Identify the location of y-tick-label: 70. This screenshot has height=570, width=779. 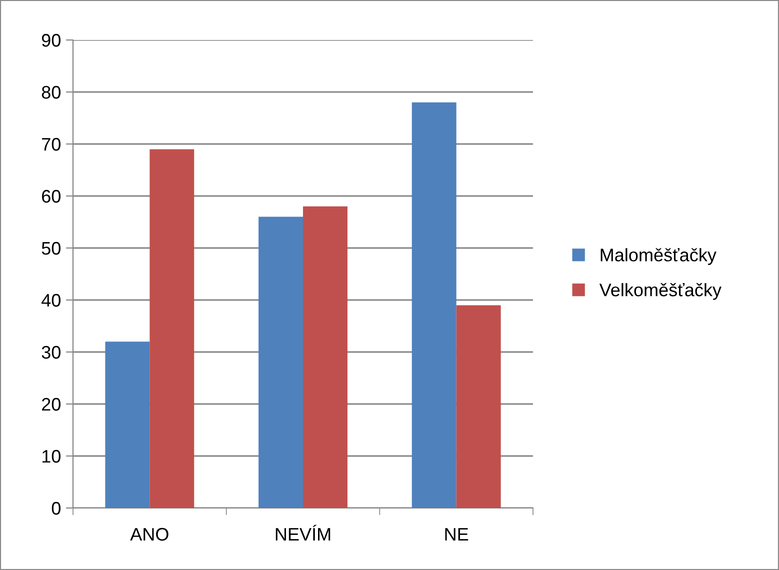
(51, 144).